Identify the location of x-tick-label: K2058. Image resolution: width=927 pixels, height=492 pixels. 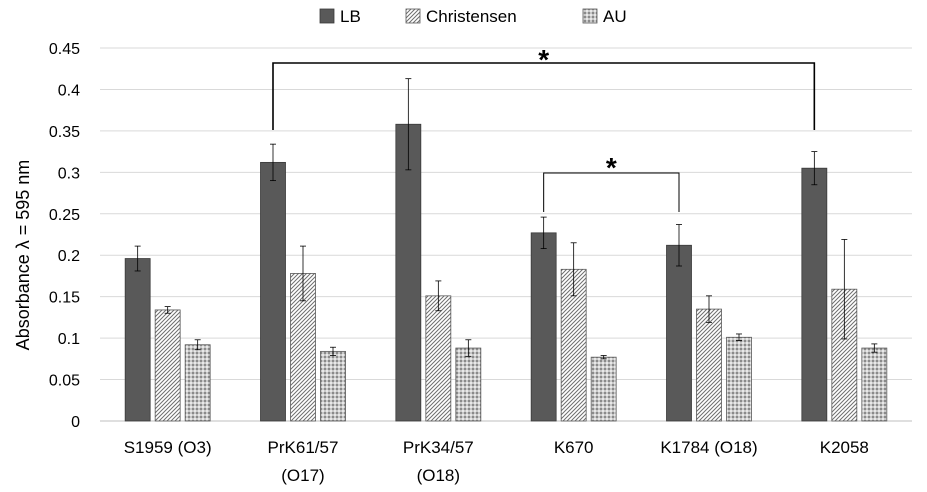
(844, 447).